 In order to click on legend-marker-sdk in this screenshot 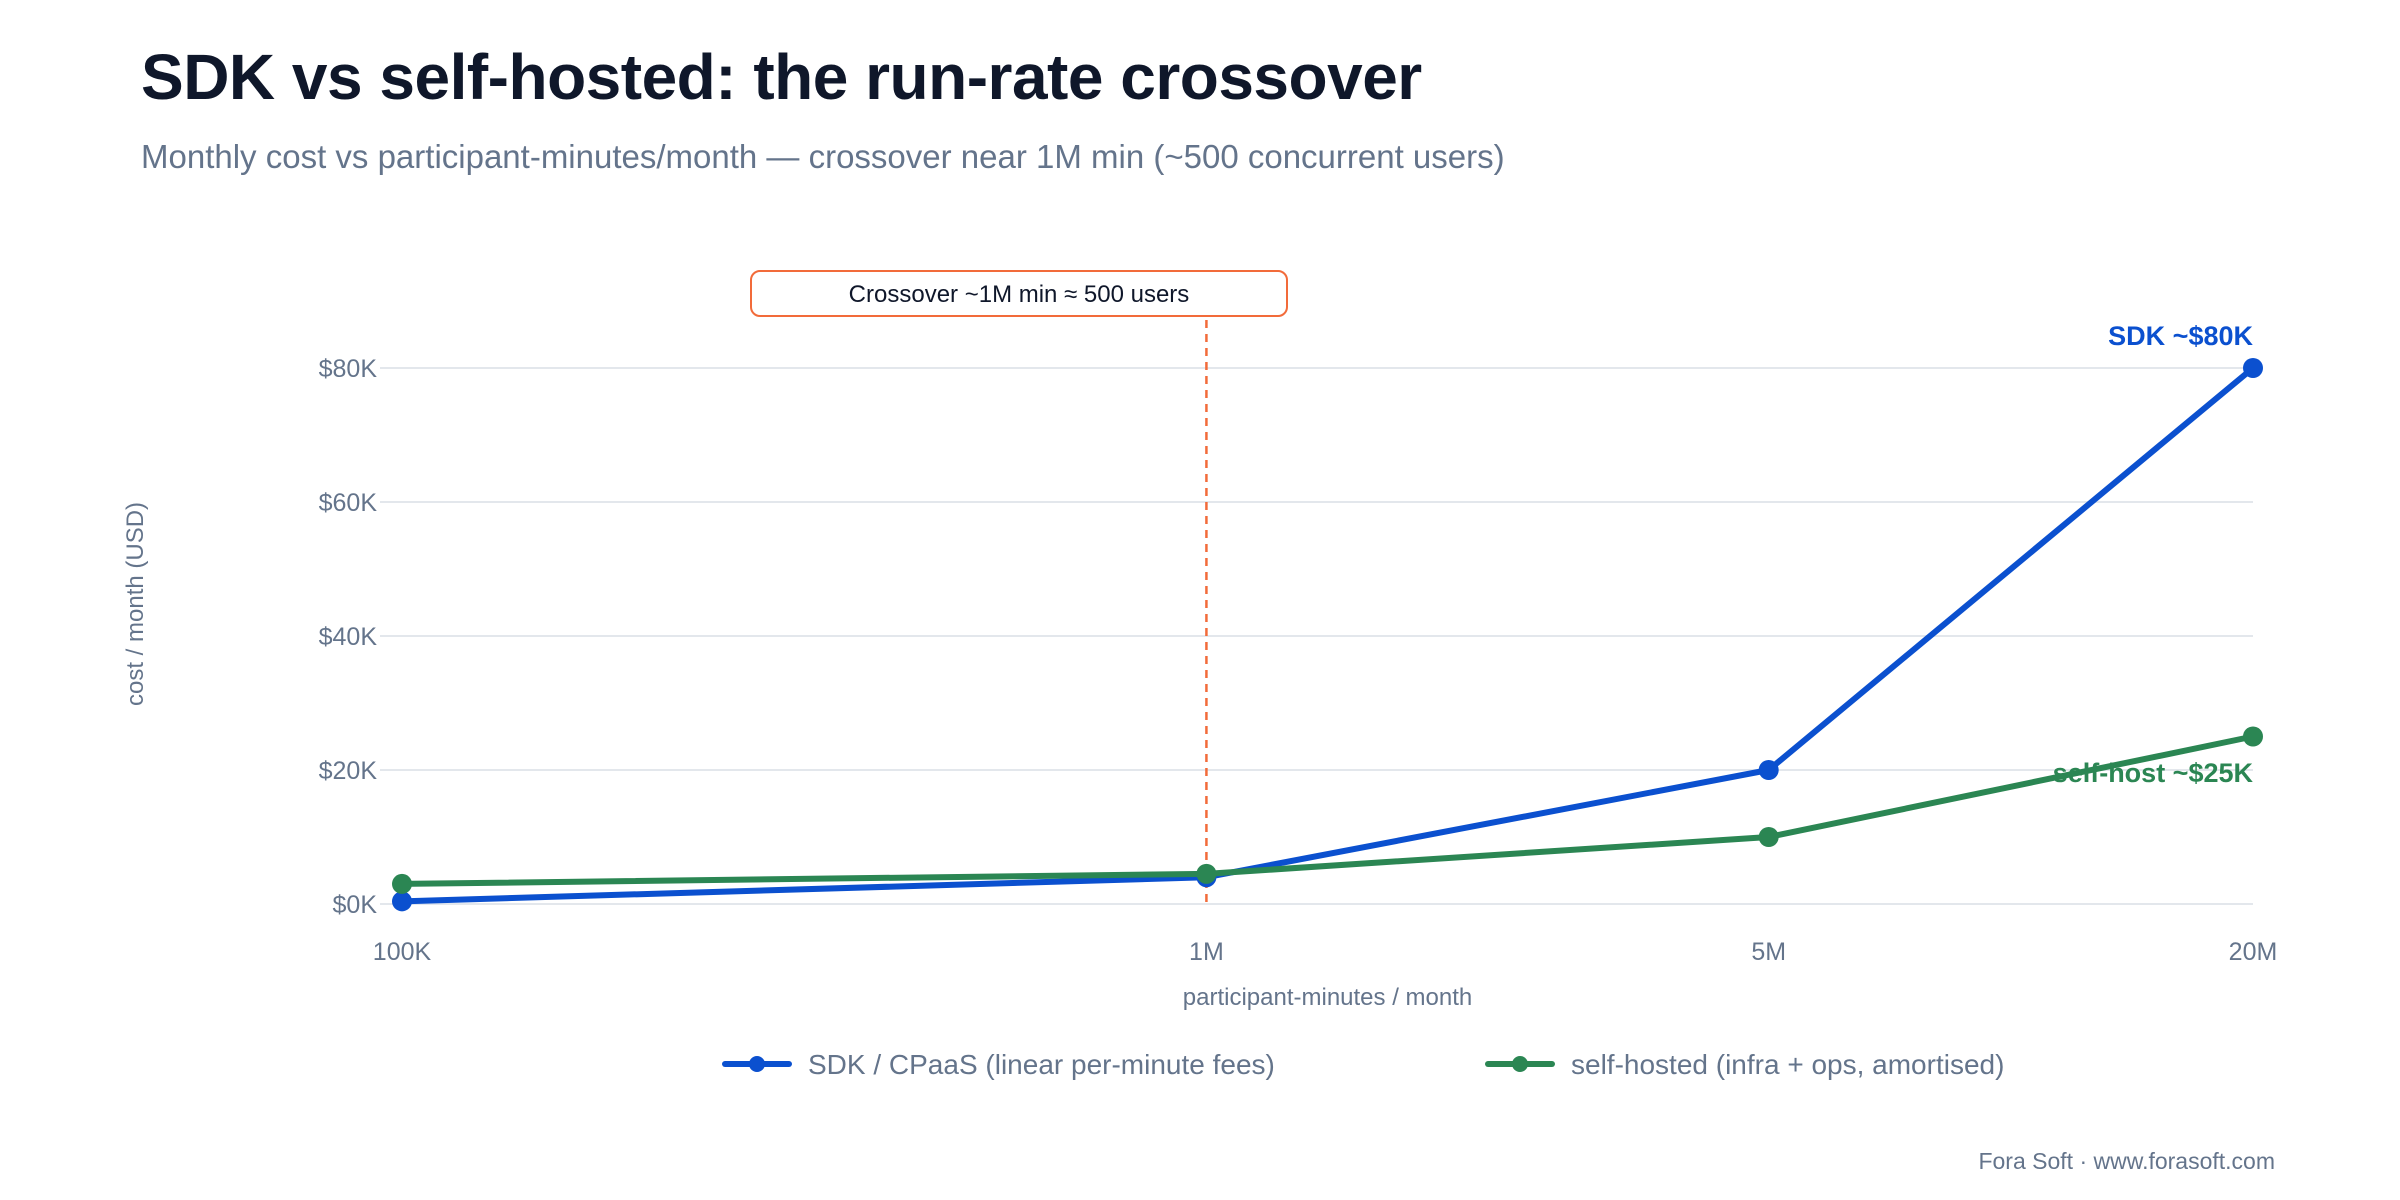, I will do `click(757, 1064)`.